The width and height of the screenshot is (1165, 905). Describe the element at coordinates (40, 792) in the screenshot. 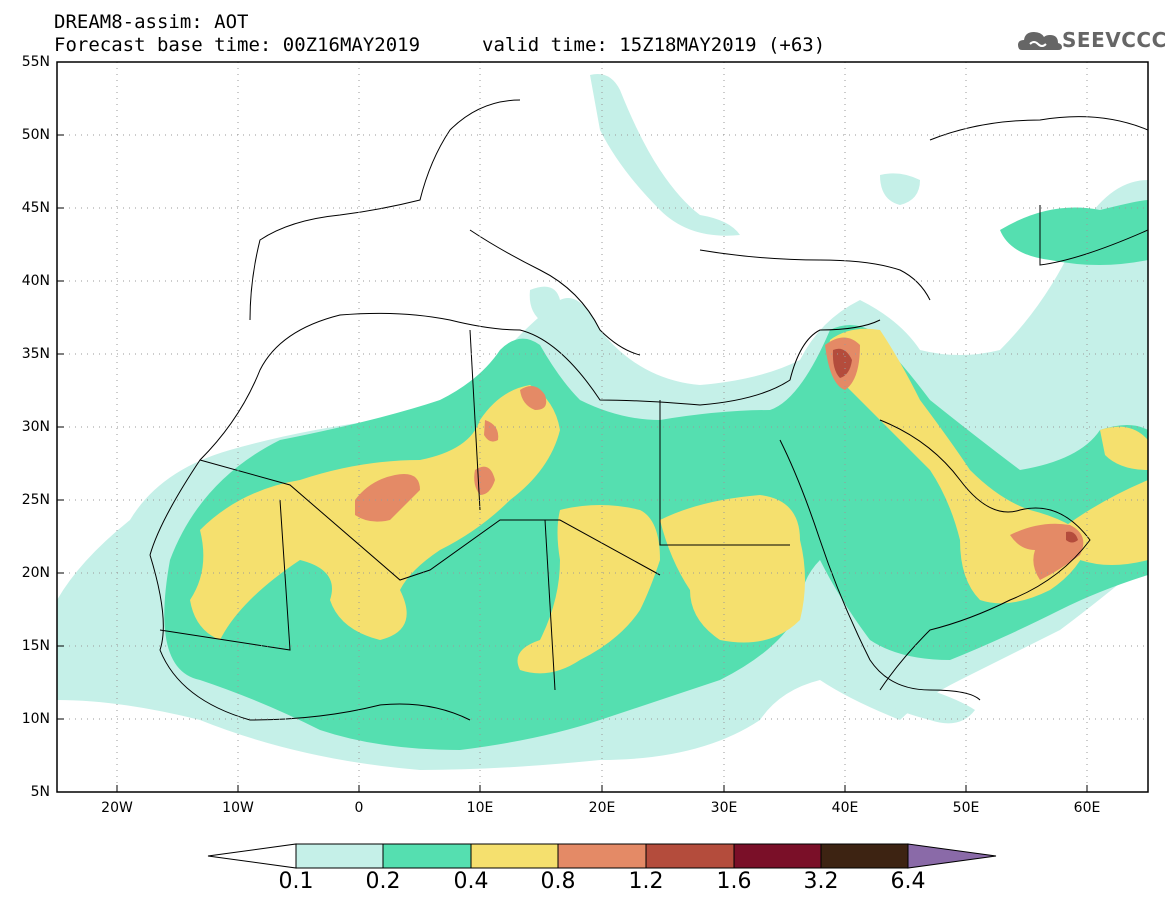

I see `lat-label: 5N` at that location.